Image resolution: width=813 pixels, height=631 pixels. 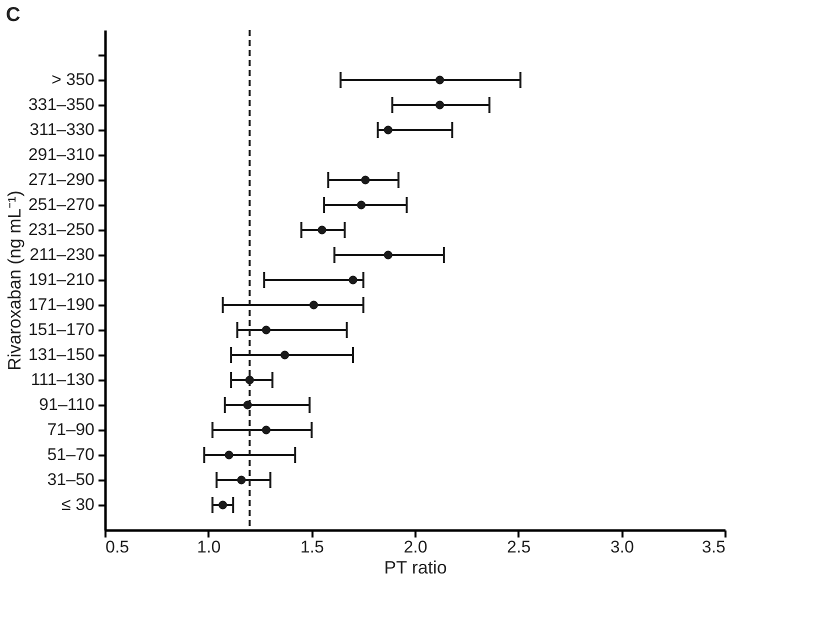 What do you see at coordinates (61, 154) in the screenshot?
I see `y-tick-label: 291–310` at bounding box center [61, 154].